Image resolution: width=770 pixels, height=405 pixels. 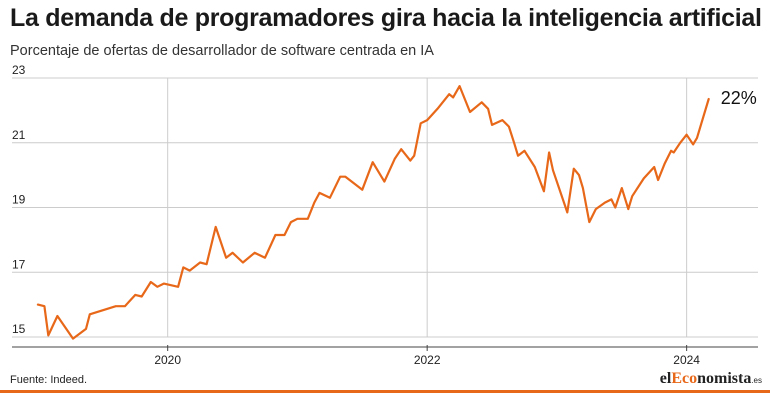 I want to click on brand-logo: elEconomista.es, so click(x=711, y=379).